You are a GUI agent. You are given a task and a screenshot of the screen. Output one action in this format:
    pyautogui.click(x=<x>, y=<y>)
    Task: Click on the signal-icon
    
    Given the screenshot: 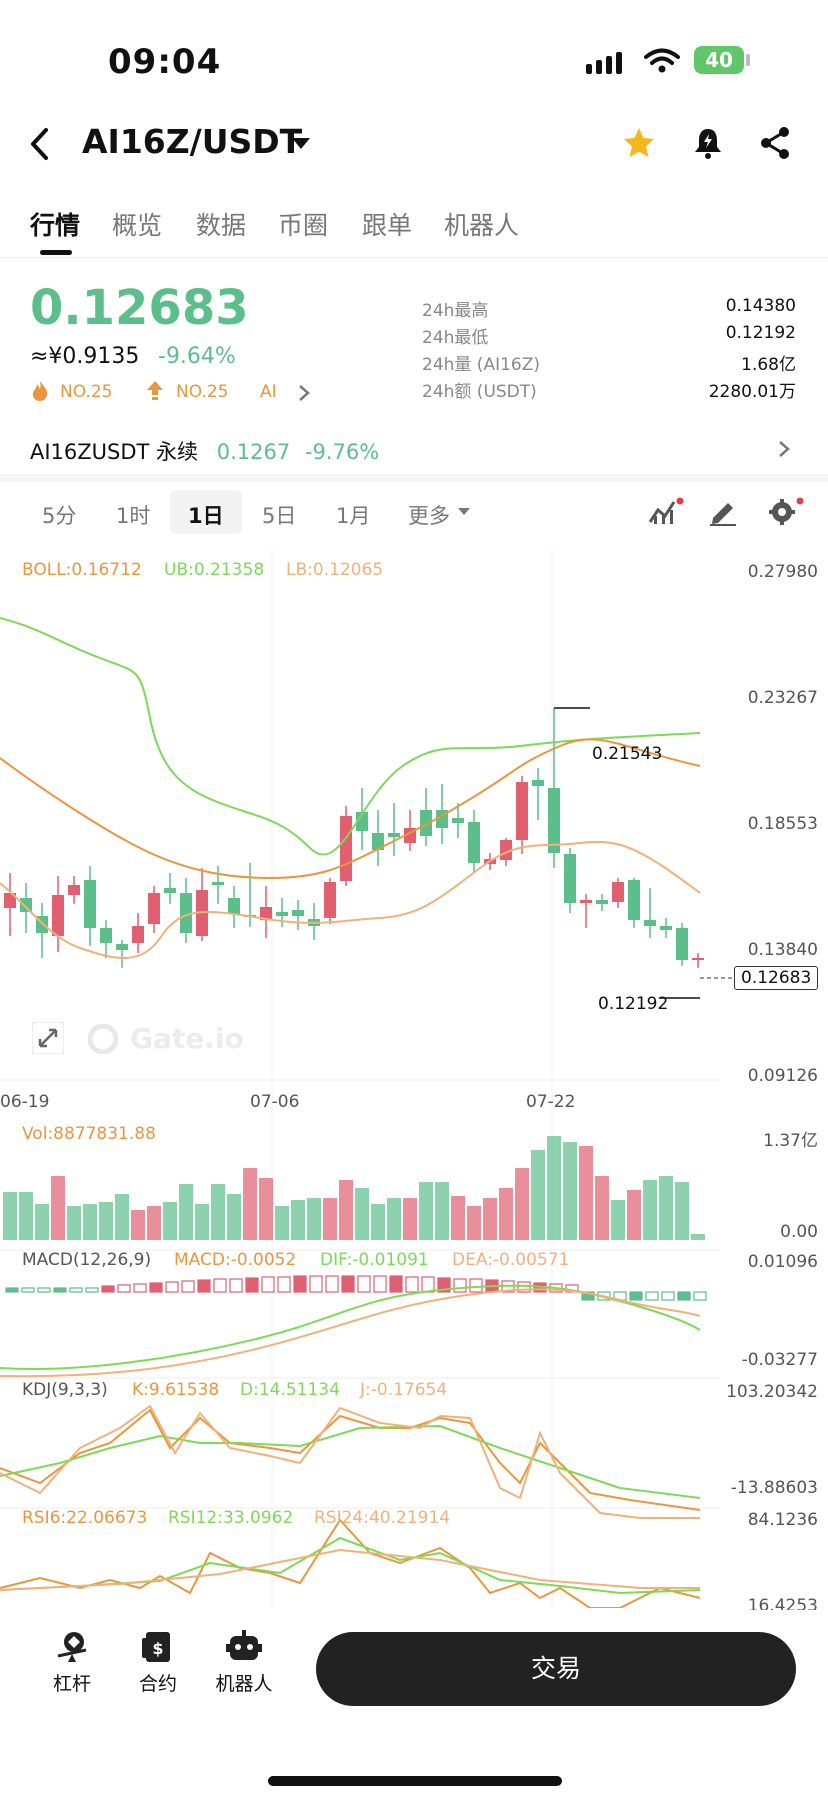 What is the action you would take?
    pyautogui.click(x=604, y=63)
    